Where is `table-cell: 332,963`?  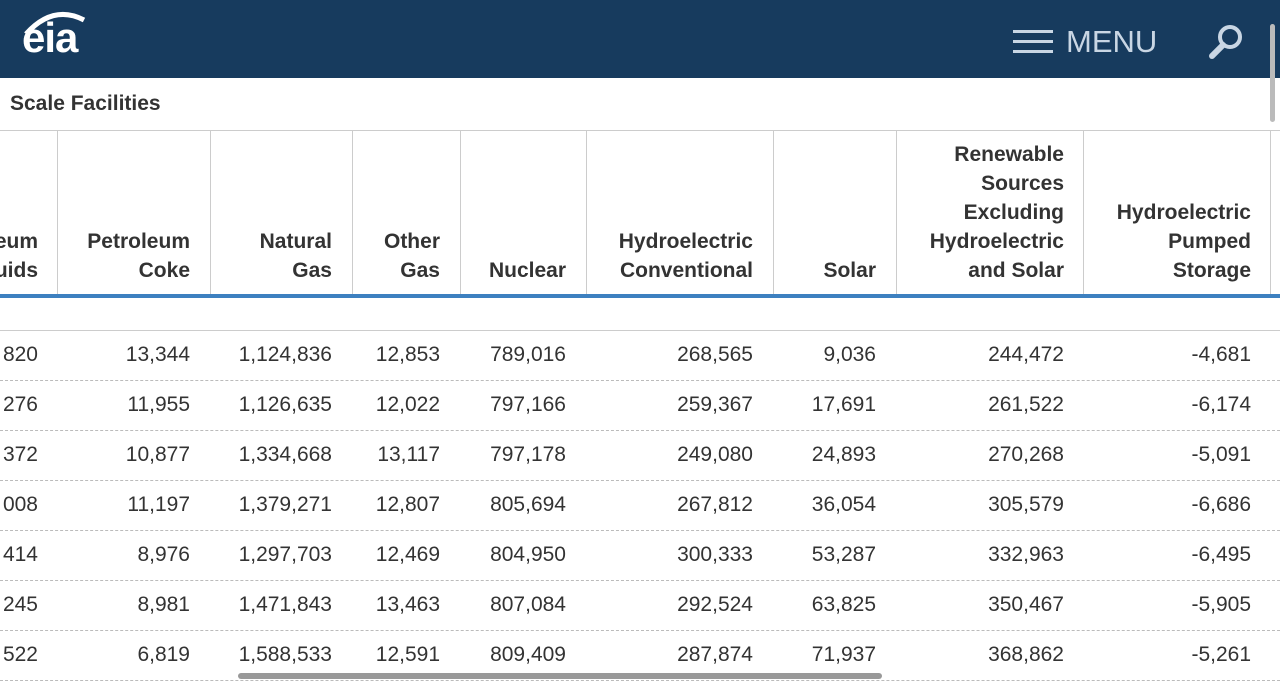
table-cell: 332,963 is located at coordinates (1026, 554).